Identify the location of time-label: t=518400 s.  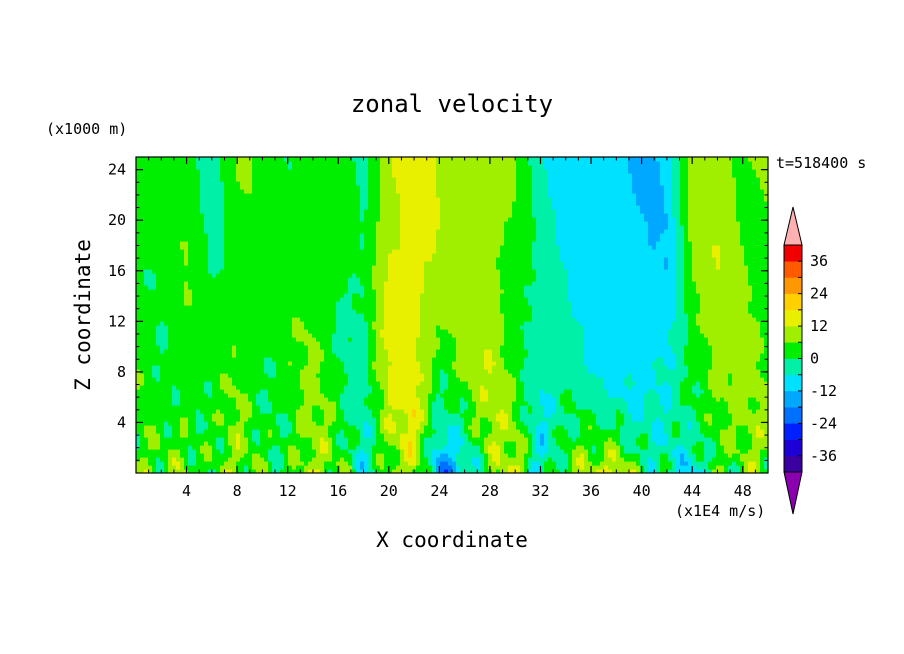
(821, 163).